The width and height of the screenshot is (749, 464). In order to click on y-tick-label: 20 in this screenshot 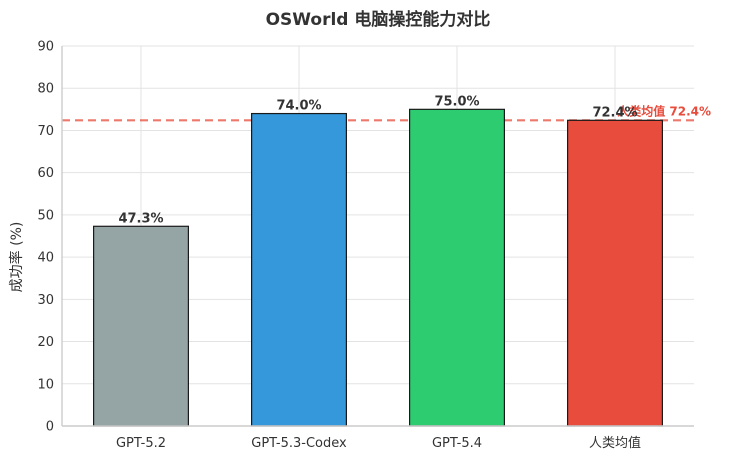, I will do `click(45, 342)`.